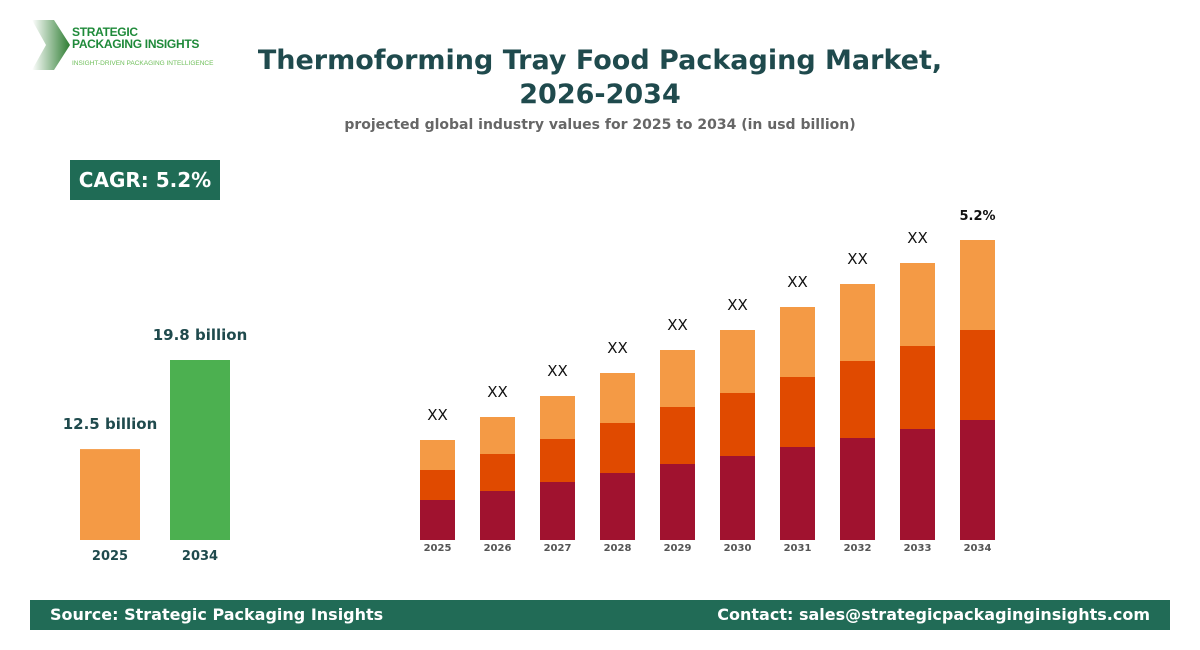 Image resolution: width=1200 pixels, height=650 pixels. I want to click on summary-bar-2025, so click(110, 494).